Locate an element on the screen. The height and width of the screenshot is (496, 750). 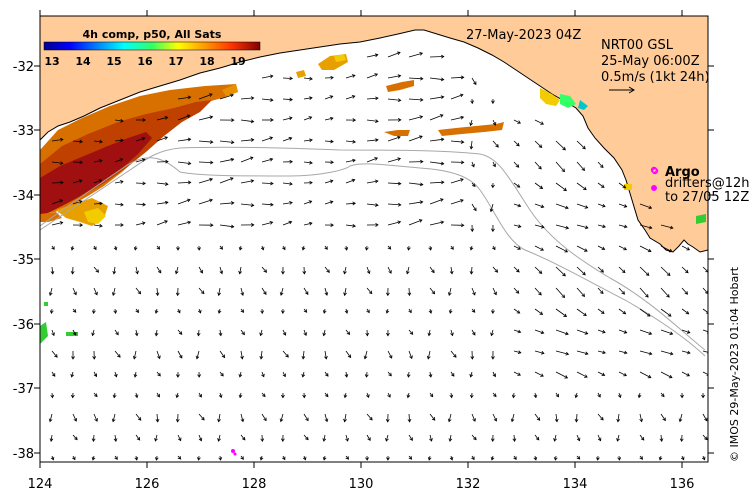
colorbar-tick: 13 is located at coordinates (51, 61).